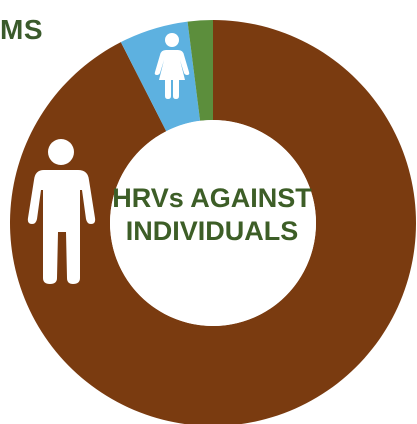  Describe the element at coordinates (200, 70) in the screenshot. I see `slice-other` at that location.